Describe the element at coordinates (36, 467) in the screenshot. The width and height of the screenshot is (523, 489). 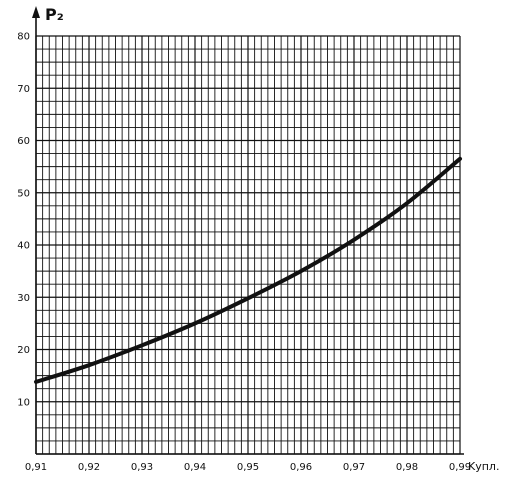
I see `x-tick-label: 0,91` at that location.